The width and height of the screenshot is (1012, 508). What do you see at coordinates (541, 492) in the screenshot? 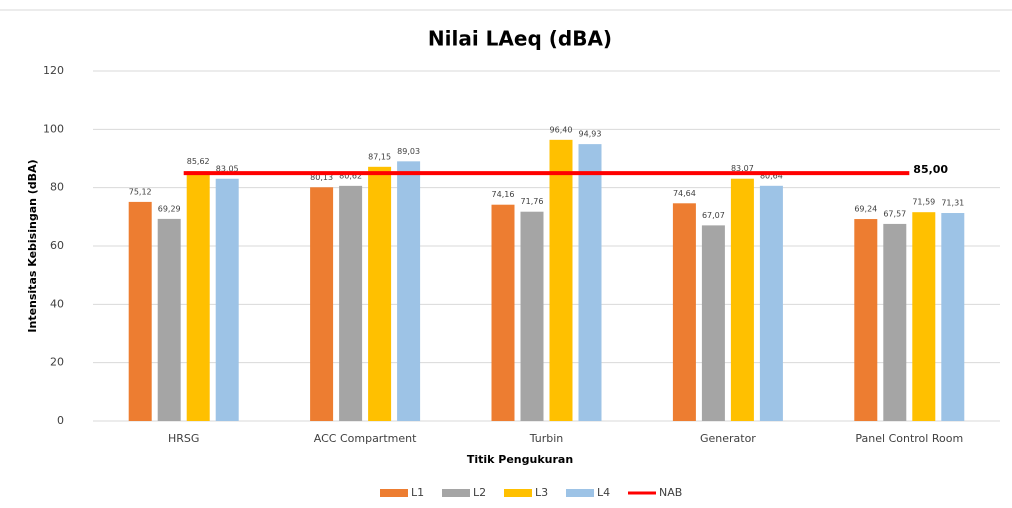
I see `legend-label: L3` at bounding box center [541, 492].